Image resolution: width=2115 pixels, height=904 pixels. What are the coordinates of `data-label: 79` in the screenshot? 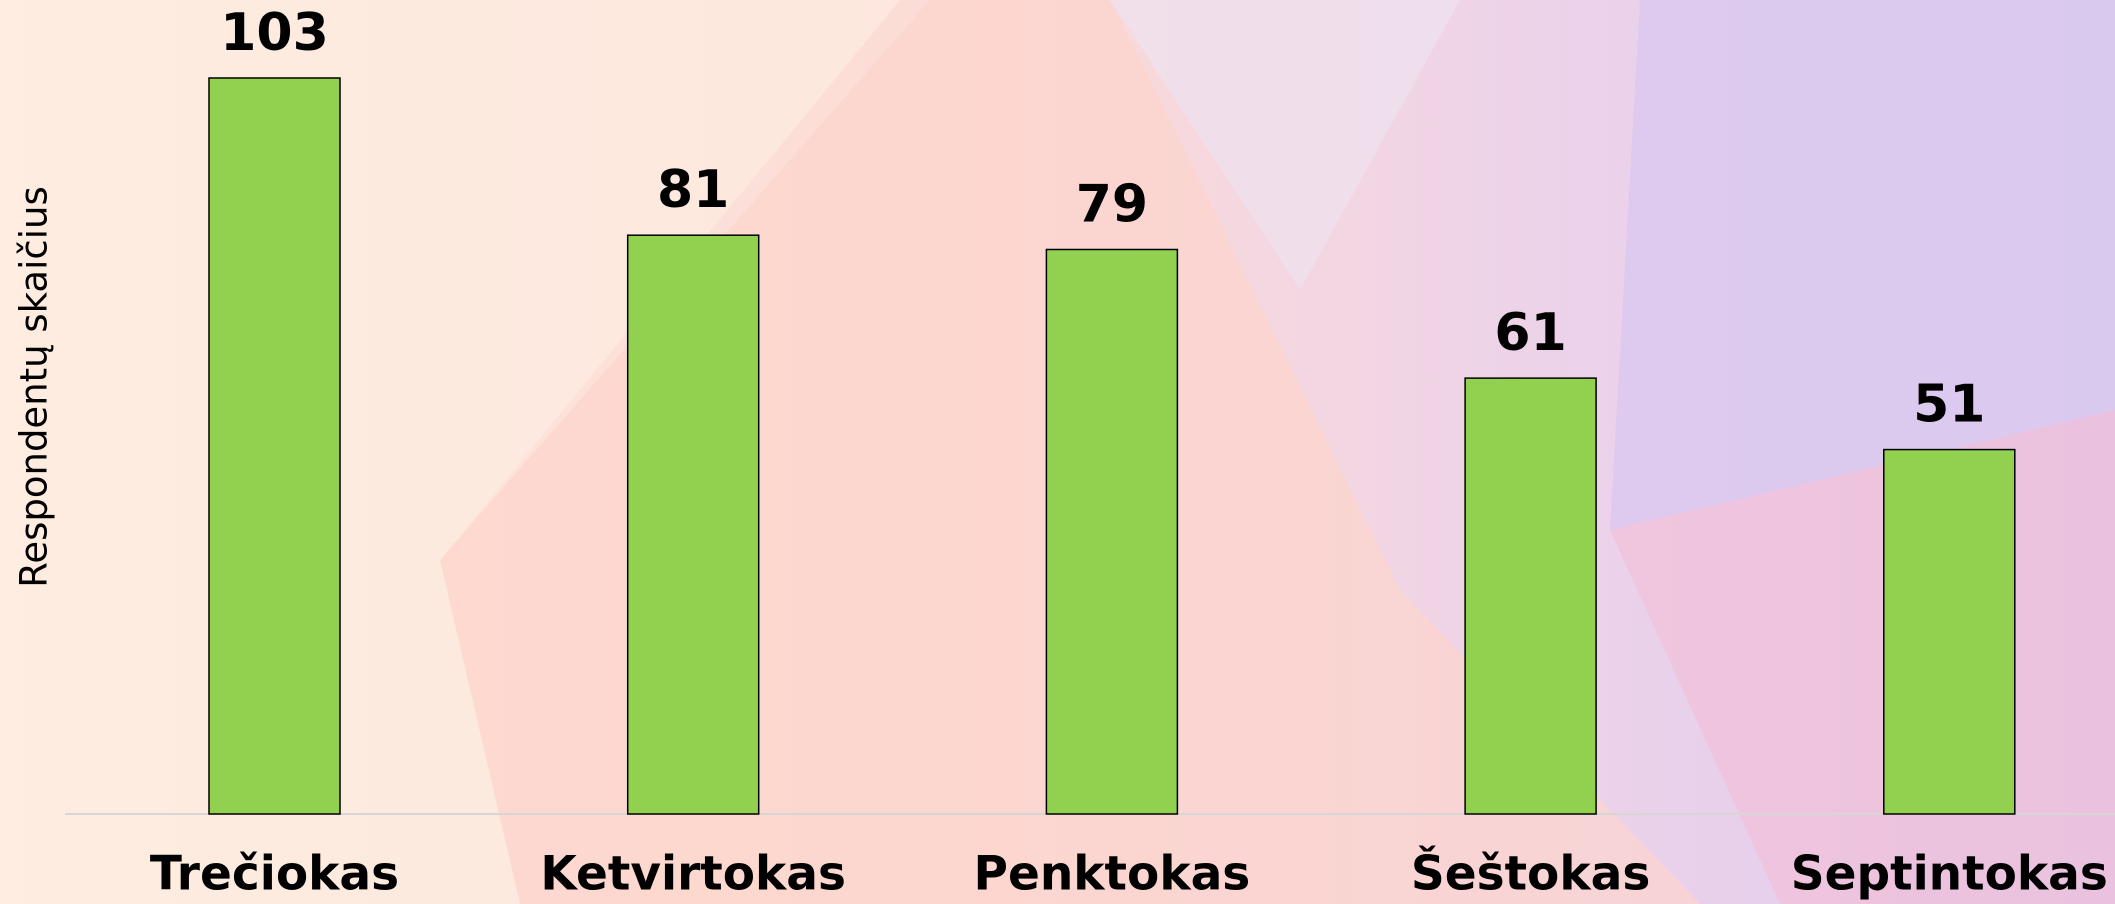 It's located at (1112, 204).